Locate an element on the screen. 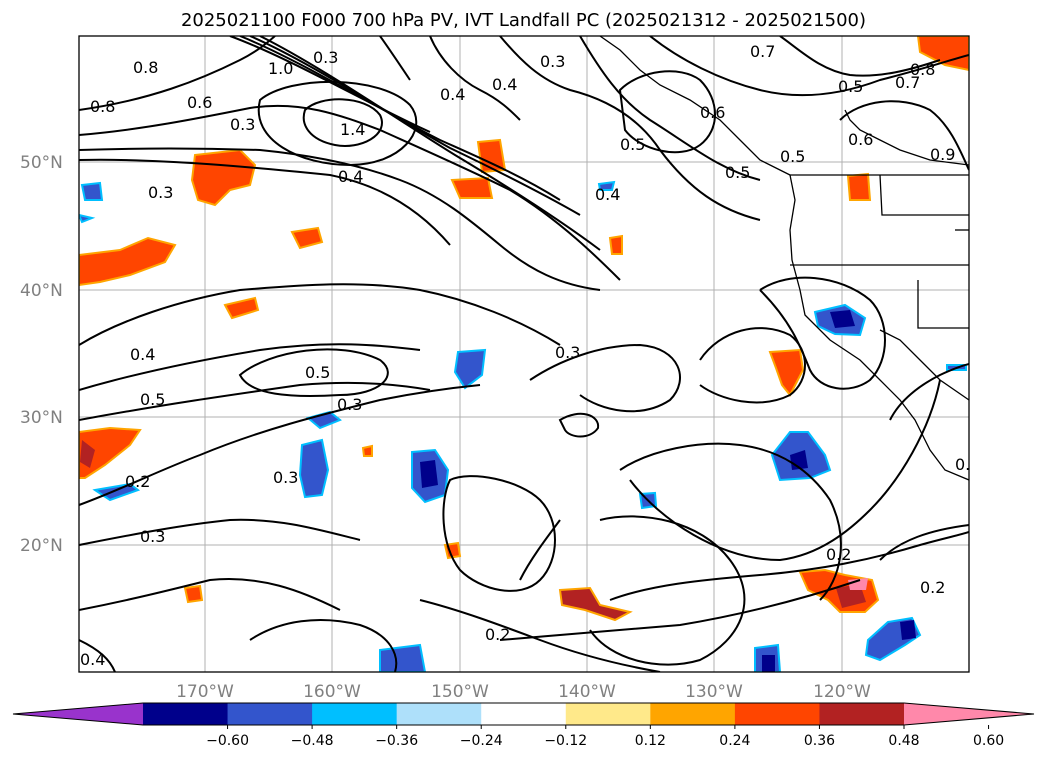 The height and width of the screenshot is (765, 1047). colorbar-tick-label: 0.12 is located at coordinates (650, 741).